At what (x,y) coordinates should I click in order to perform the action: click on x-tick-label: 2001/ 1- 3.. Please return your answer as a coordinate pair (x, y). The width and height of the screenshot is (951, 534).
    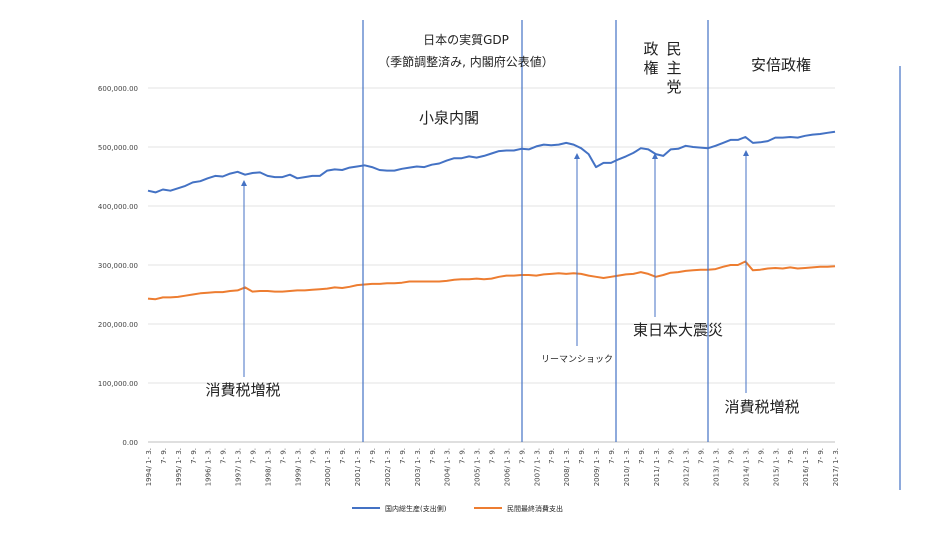
    Looking at the image, I should click on (358, 467).